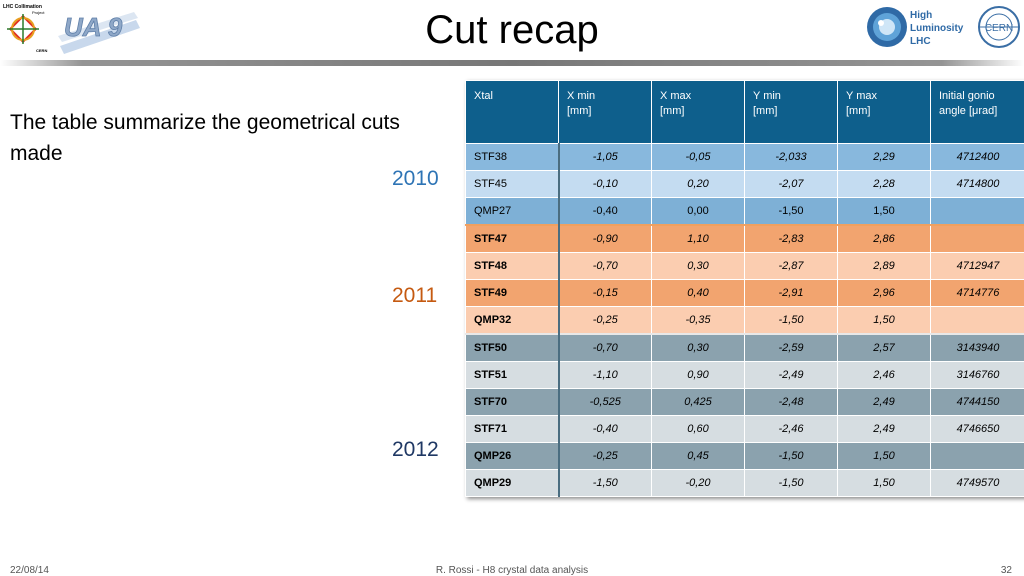 This screenshot has height=576, width=1024. I want to click on cell-y-min: -2,46, so click(791, 429).